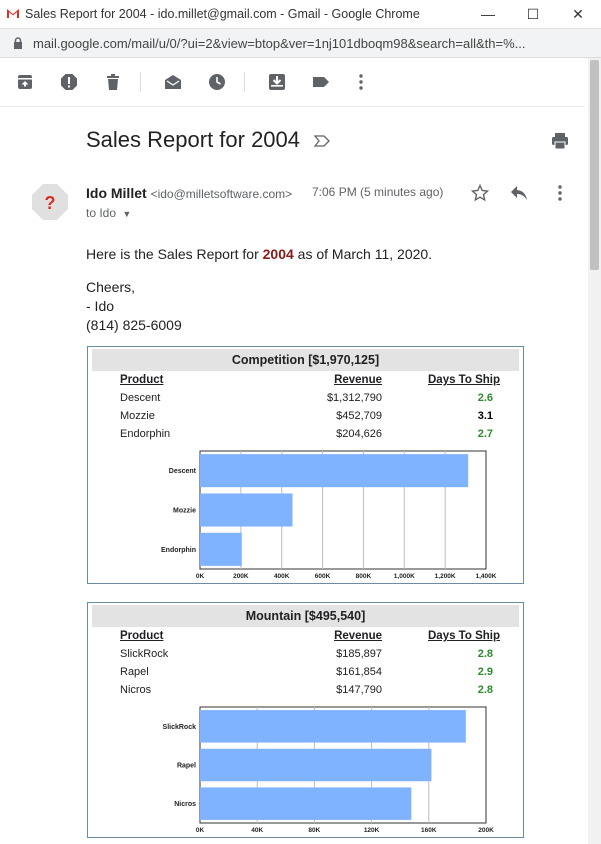 Image resolution: width=601 pixels, height=844 pixels. What do you see at coordinates (282, 576) in the screenshot?
I see `x-tick-label: 400K` at bounding box center [282, 576].